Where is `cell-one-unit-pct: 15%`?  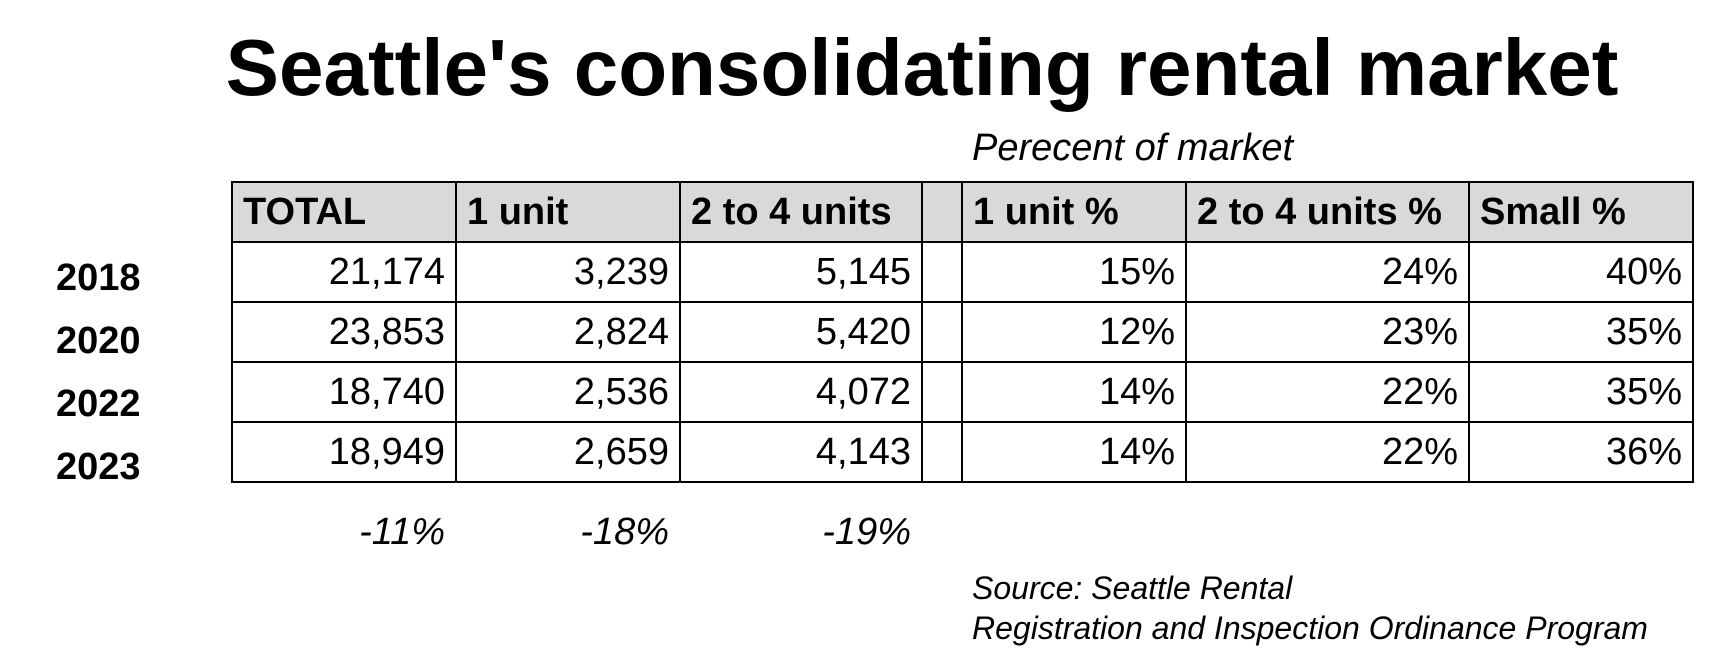 cell-one-unit-pct: 15% is located at coordinates (1074, 272).